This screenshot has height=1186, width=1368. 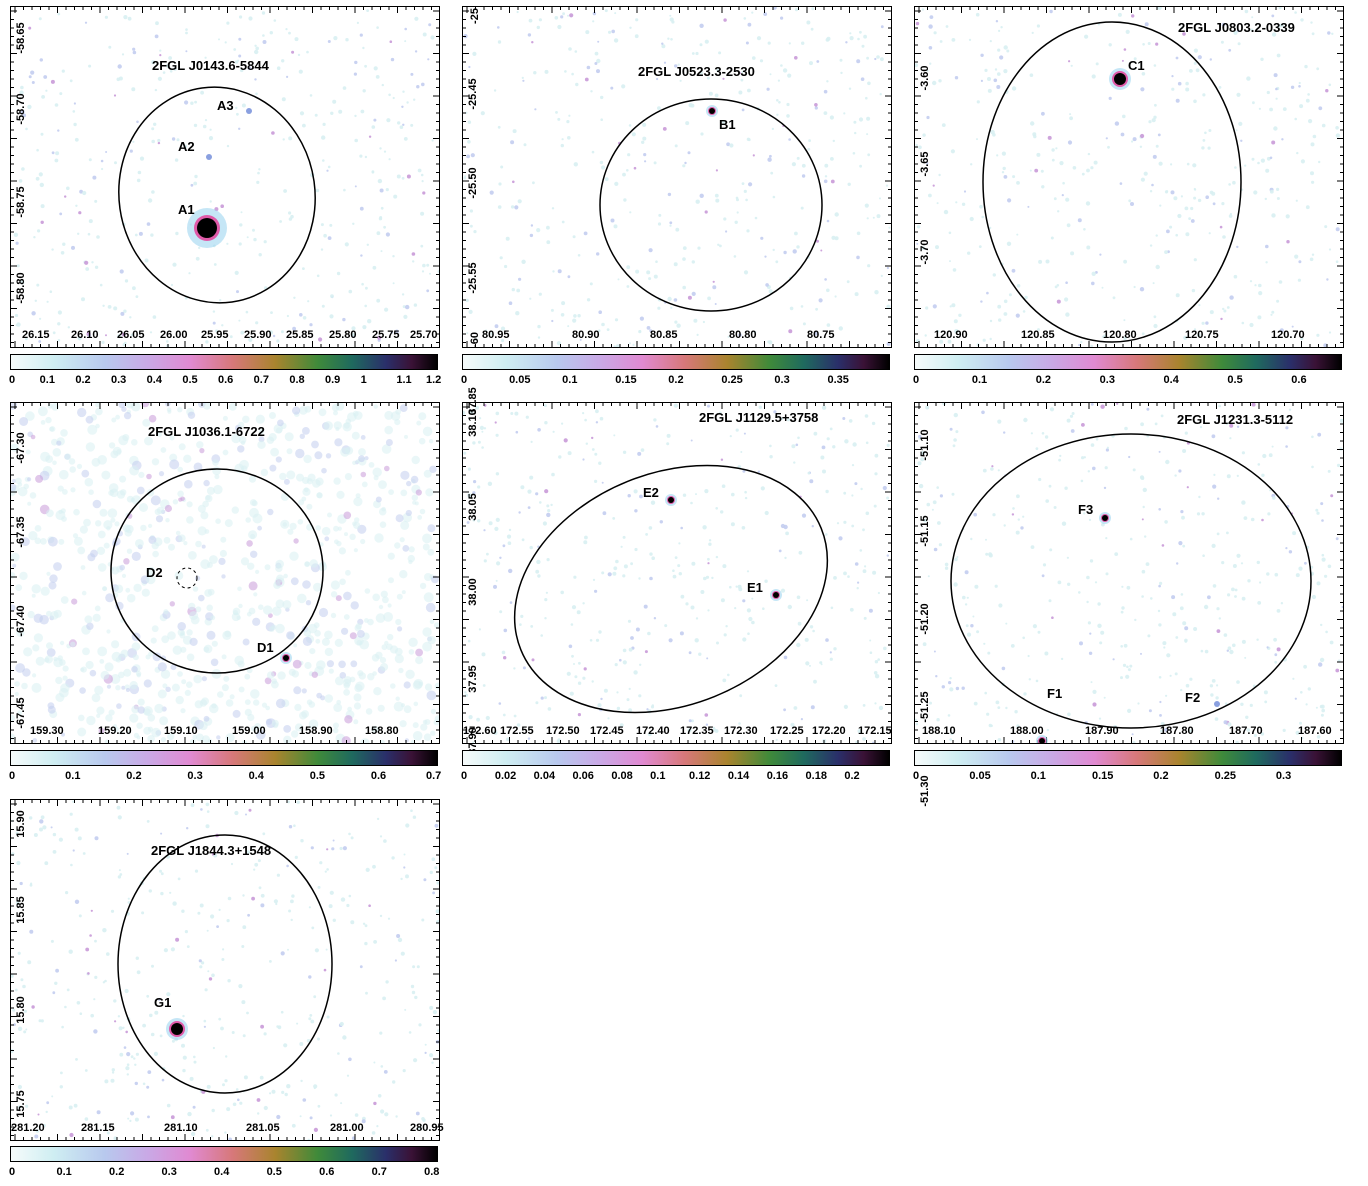 I want to click on colorbar-tick-label: 1.1, so click(x=404, y=380).